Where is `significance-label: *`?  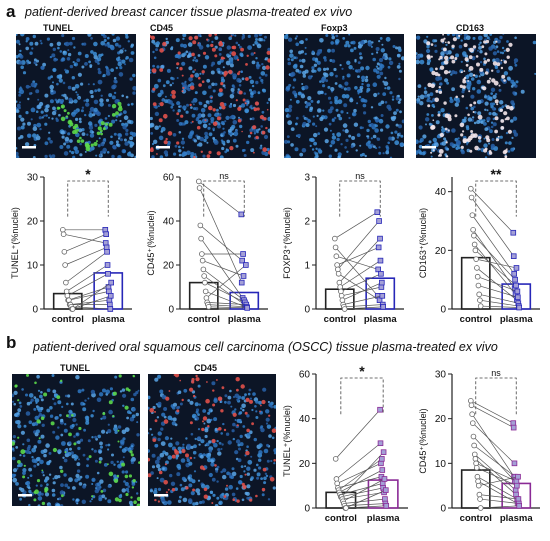
significance-label: * is located at coordinates (362, 371).